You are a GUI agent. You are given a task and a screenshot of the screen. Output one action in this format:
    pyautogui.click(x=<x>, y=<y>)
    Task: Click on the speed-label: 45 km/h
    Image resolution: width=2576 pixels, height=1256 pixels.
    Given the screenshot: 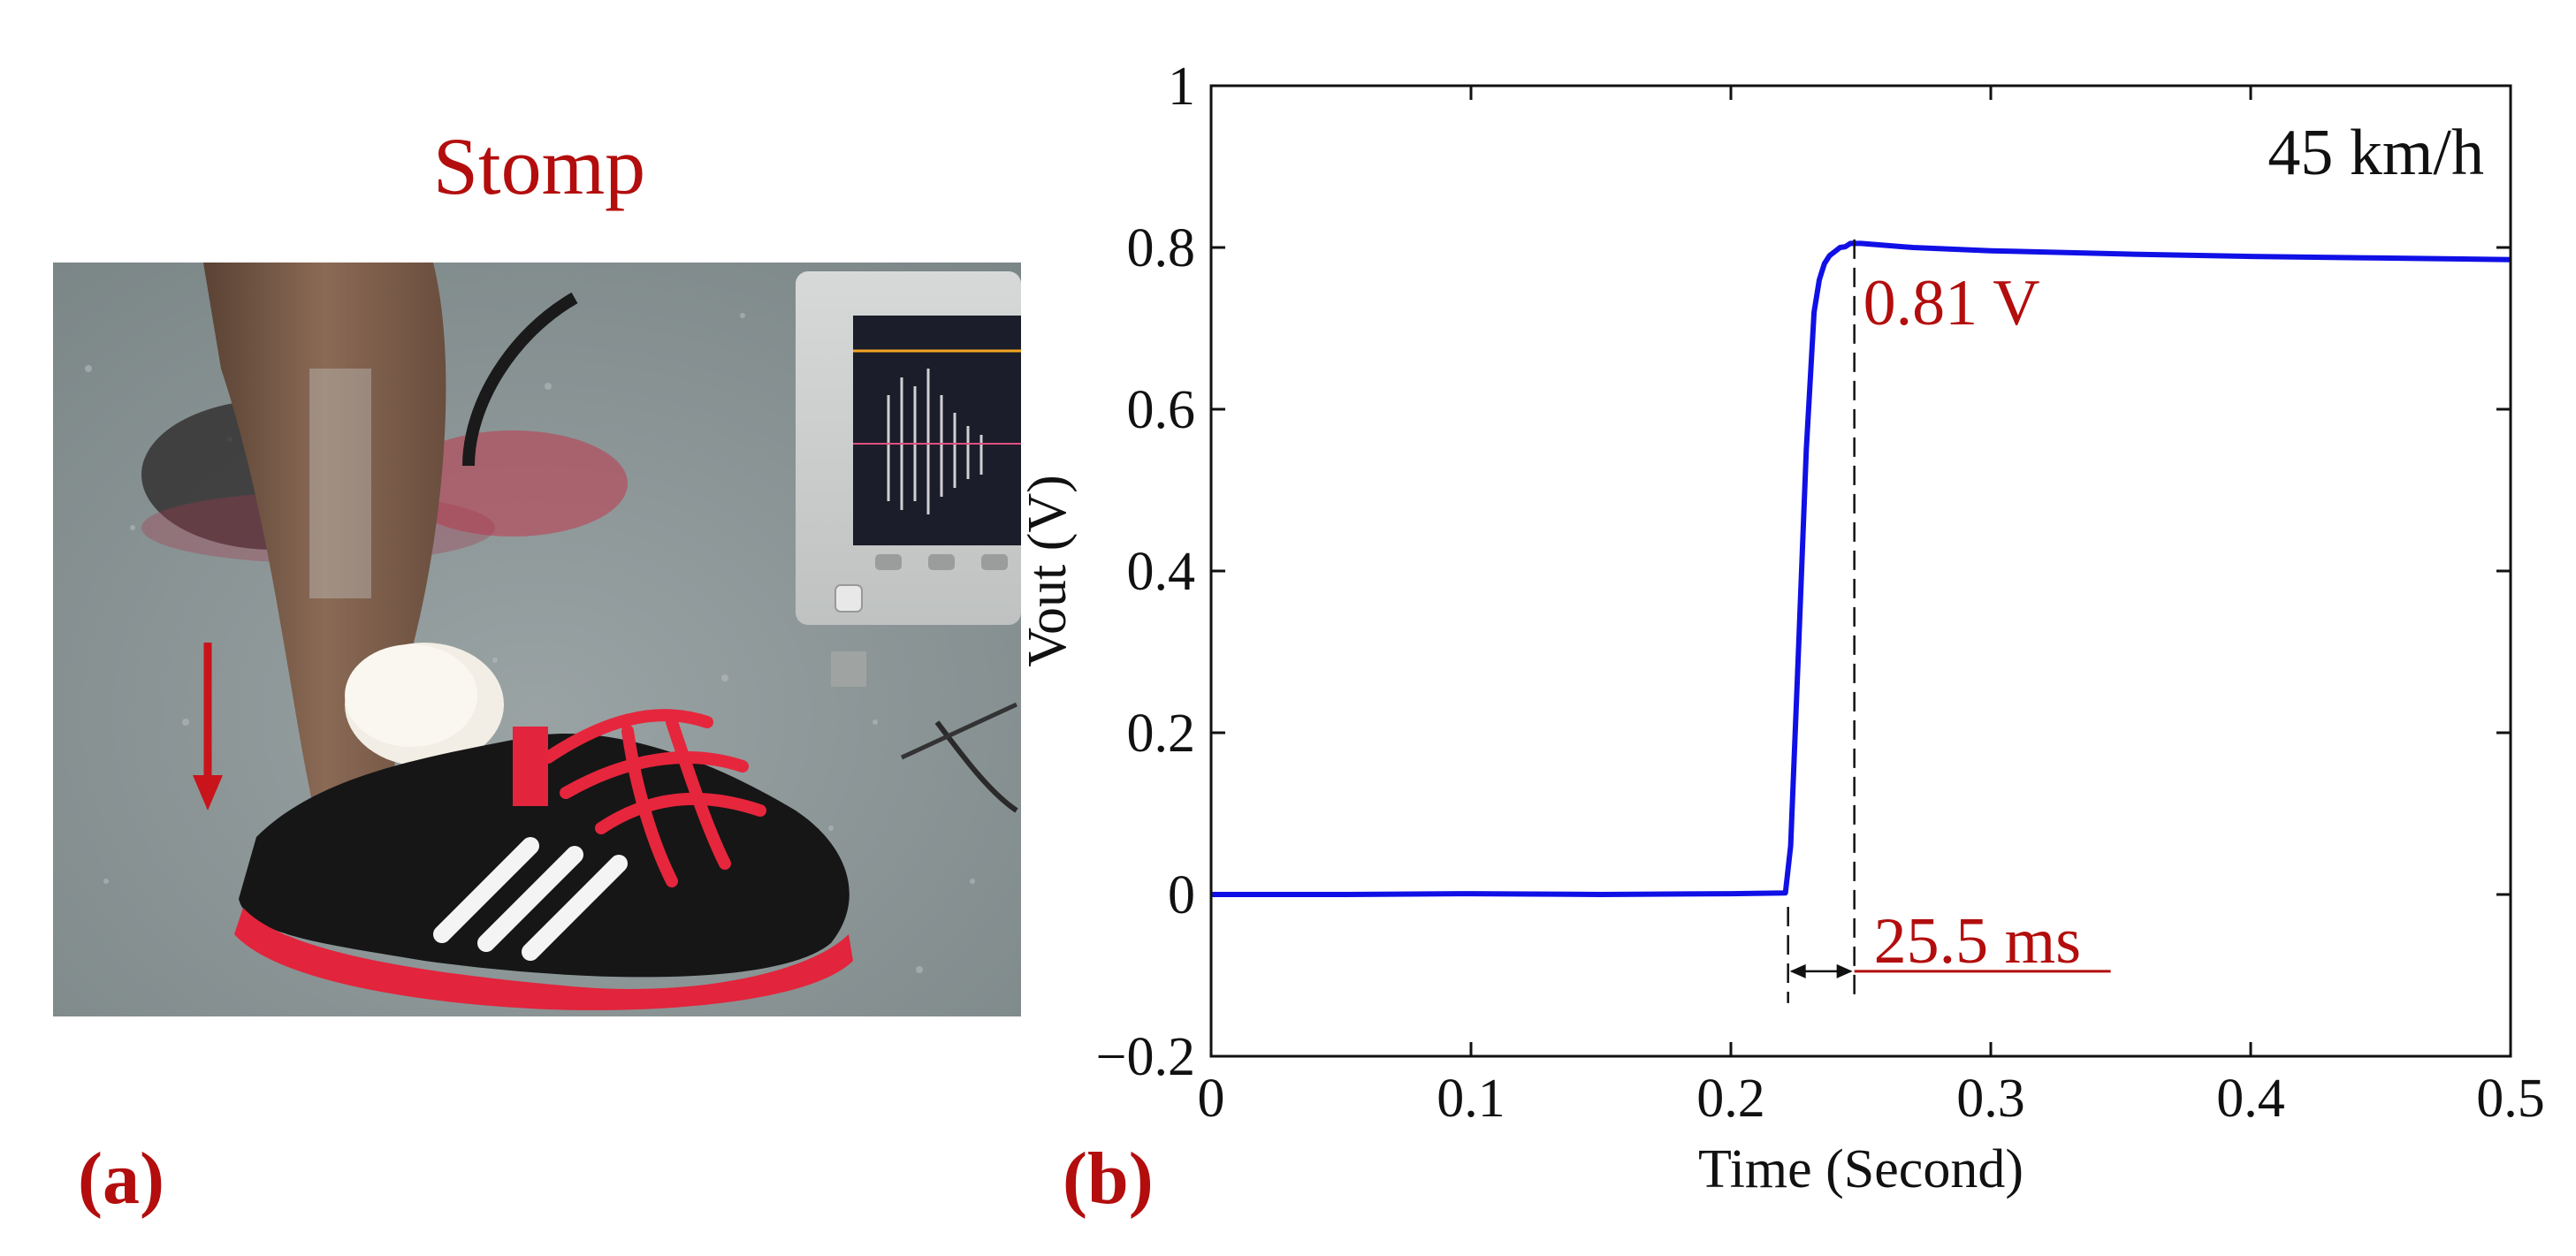 What is the action you would take?
    pyautogui.click(x=2375, y=153)
    